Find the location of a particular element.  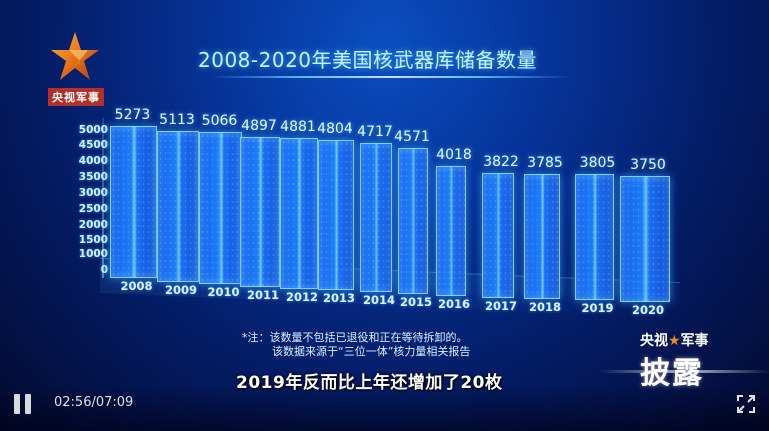

x-tick-label: 2009 is located at coordinates (180, 290).